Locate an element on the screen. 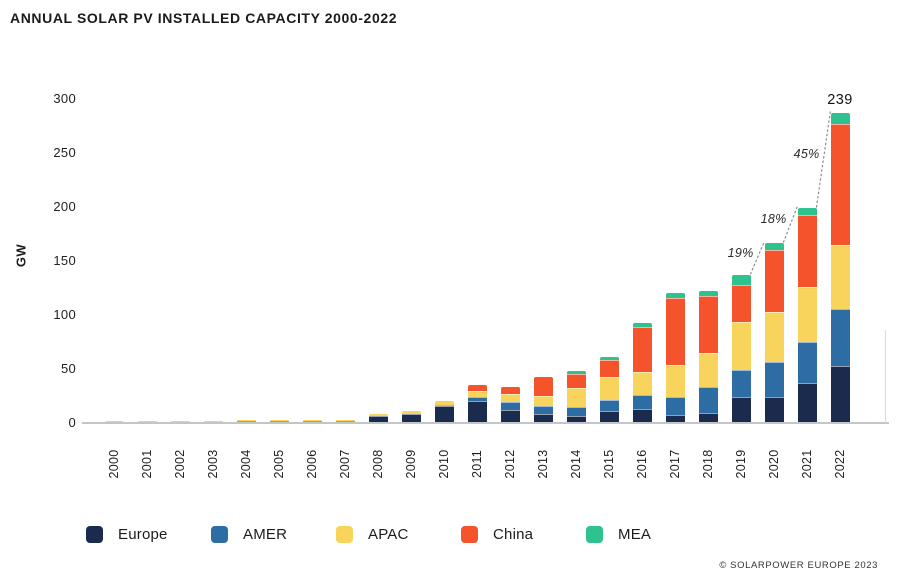  bar-2019 is located at coordinates (741, 348).